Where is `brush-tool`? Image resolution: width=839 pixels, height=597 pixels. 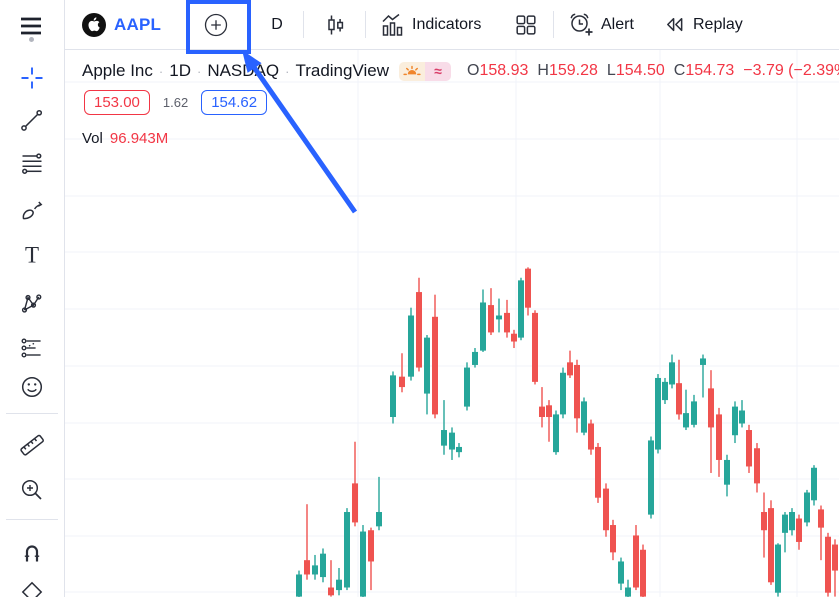 brush-tool is located at coordinates (32, 210).